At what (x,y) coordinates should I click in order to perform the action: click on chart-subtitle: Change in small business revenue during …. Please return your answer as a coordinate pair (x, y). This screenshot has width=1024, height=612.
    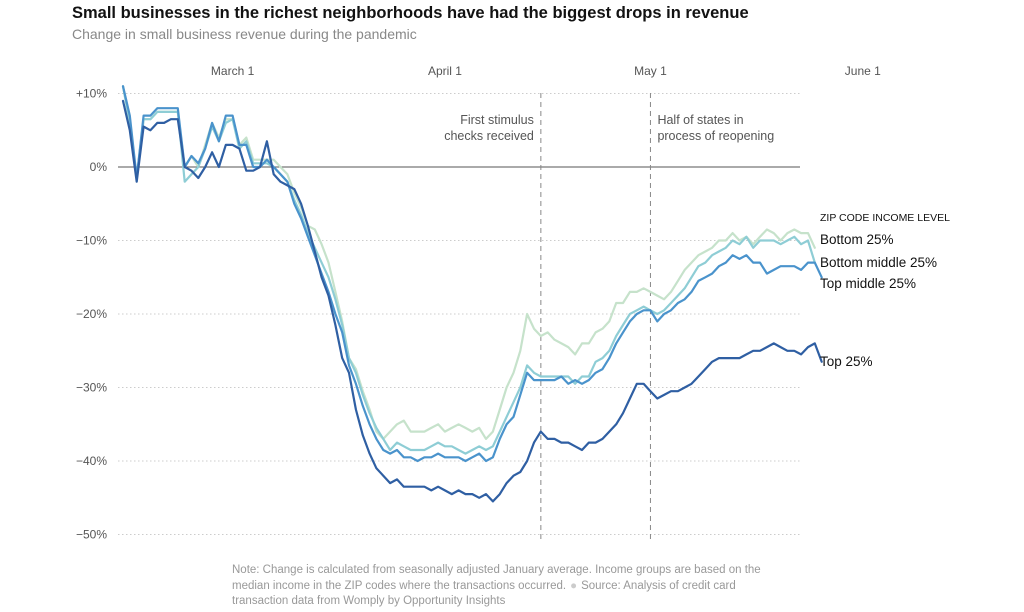
    Looking at the image, I should click on (244, 34).